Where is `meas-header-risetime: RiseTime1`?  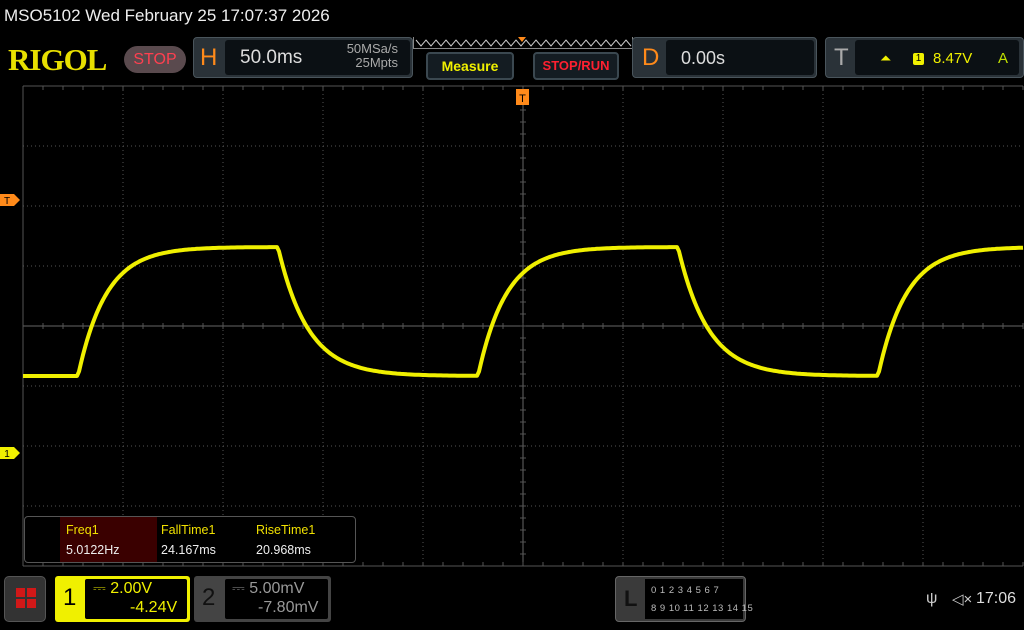
meas-header-risetime: RiseTime1 is located at coordinates (286, 530).